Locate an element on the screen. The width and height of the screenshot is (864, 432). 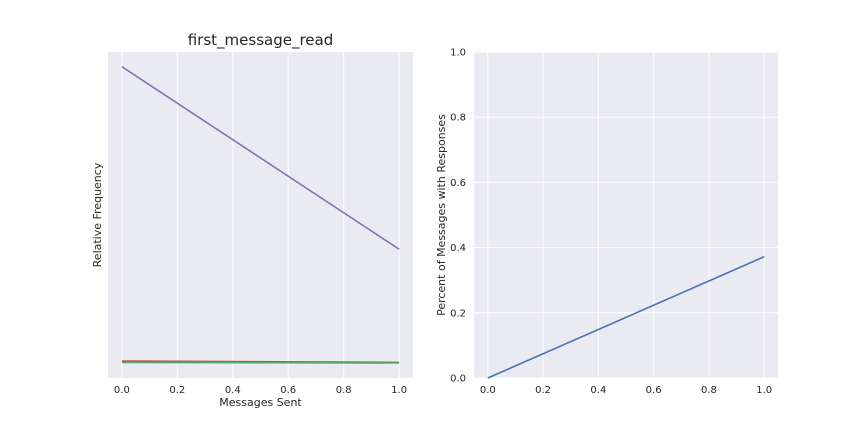
y-tick-label: 0.0 is located at coordinates (458, 379).